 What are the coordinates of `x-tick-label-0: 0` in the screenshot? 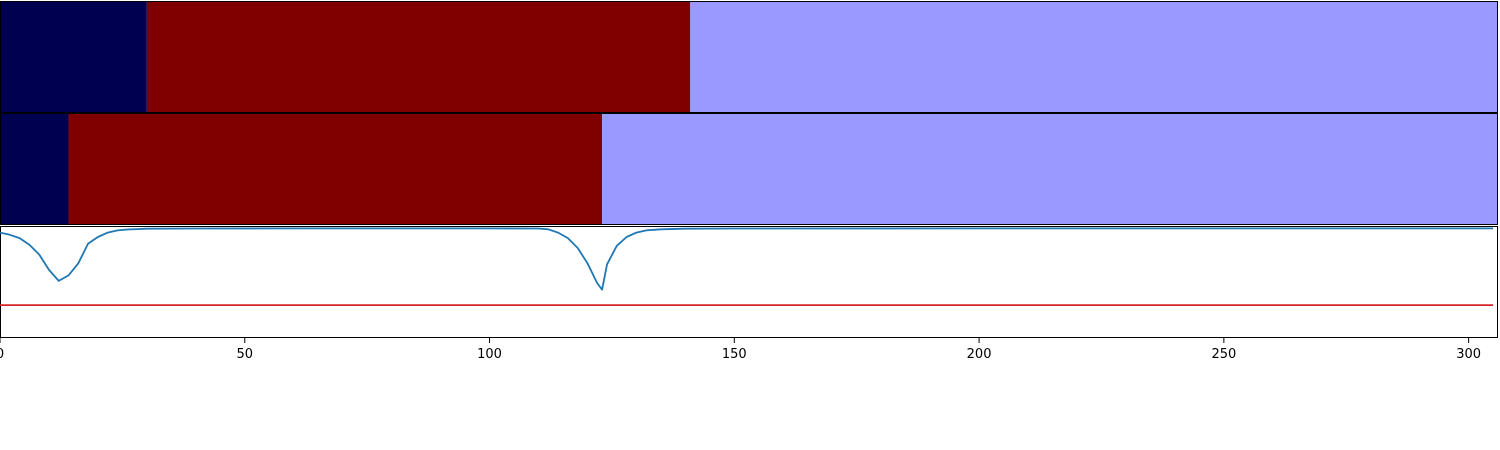 It's located at (2, 354).